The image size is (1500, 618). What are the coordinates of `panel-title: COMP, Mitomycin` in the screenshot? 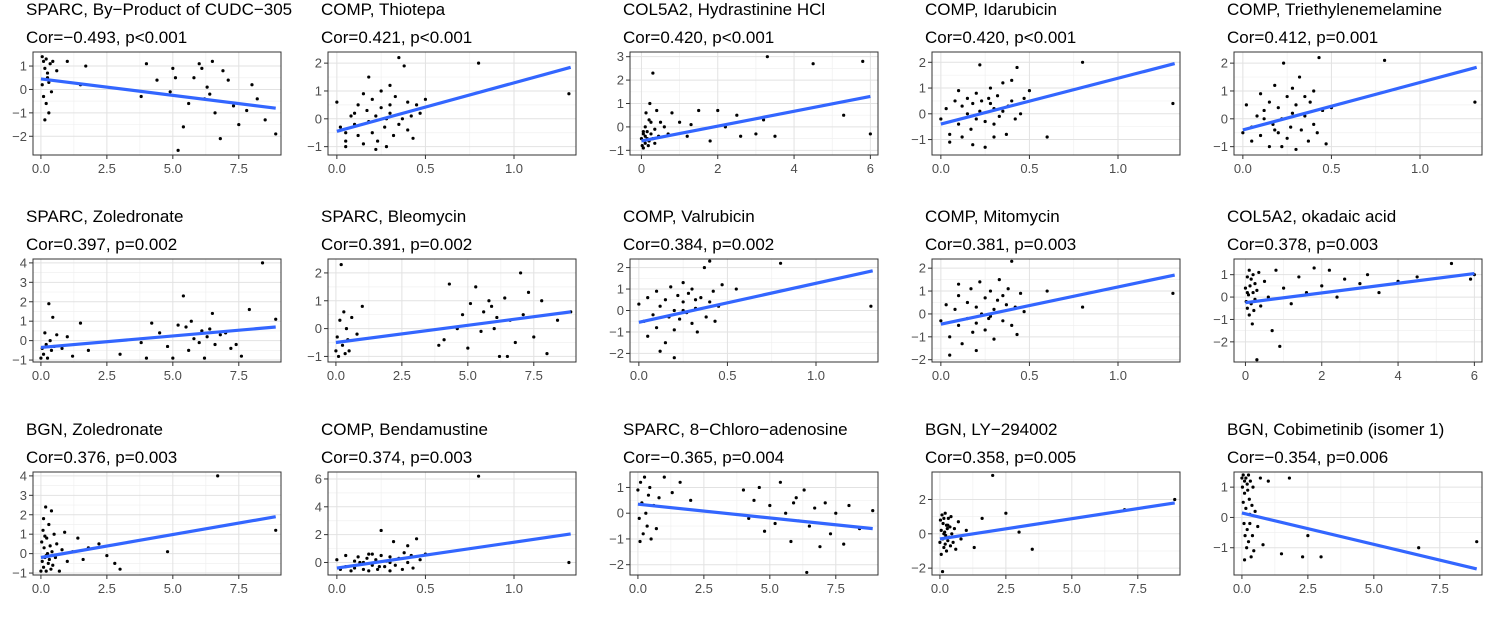 It's located at (992, 216).